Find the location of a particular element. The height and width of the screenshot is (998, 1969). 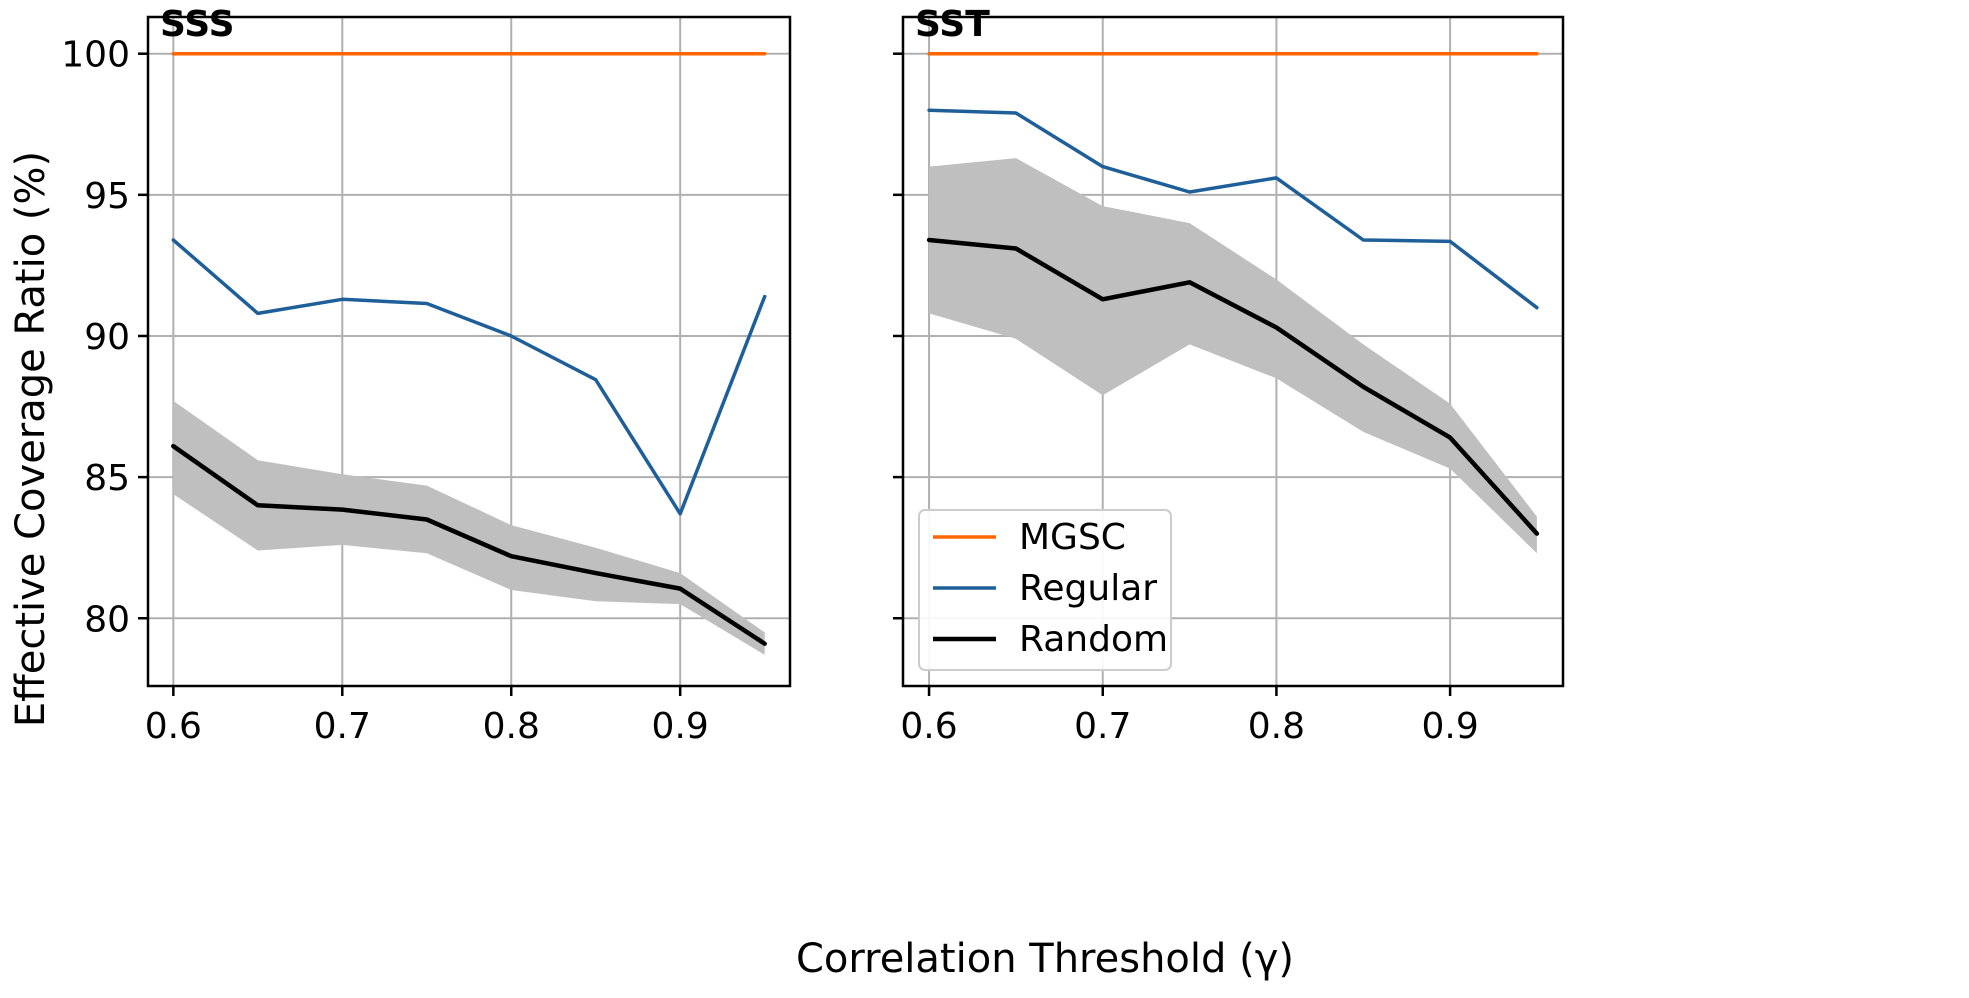

y-tick-label: 95 is located at coordinates (107, 196).